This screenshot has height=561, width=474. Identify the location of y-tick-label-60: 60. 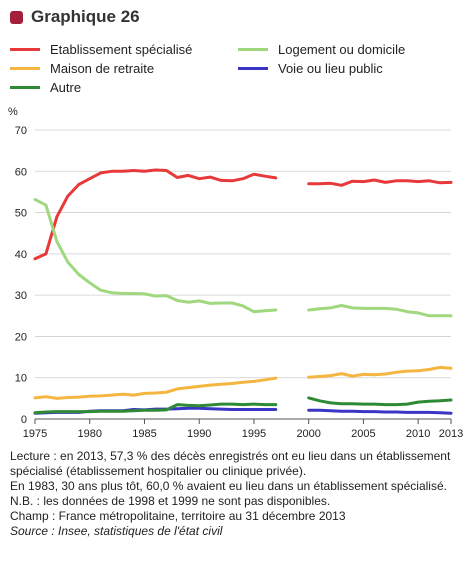
(21, 172).